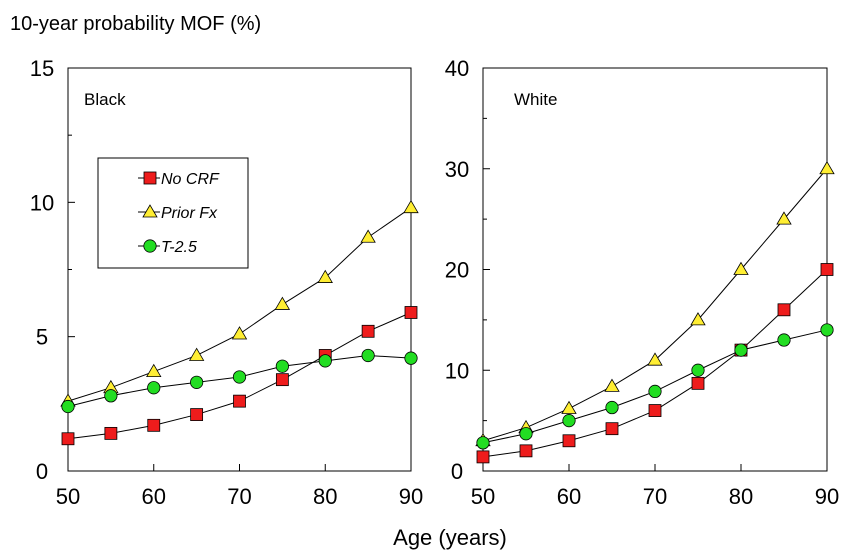 The height and width of the screenshot is (554, 858). I want to click on y-tick-label: 40, so click(457, 68).